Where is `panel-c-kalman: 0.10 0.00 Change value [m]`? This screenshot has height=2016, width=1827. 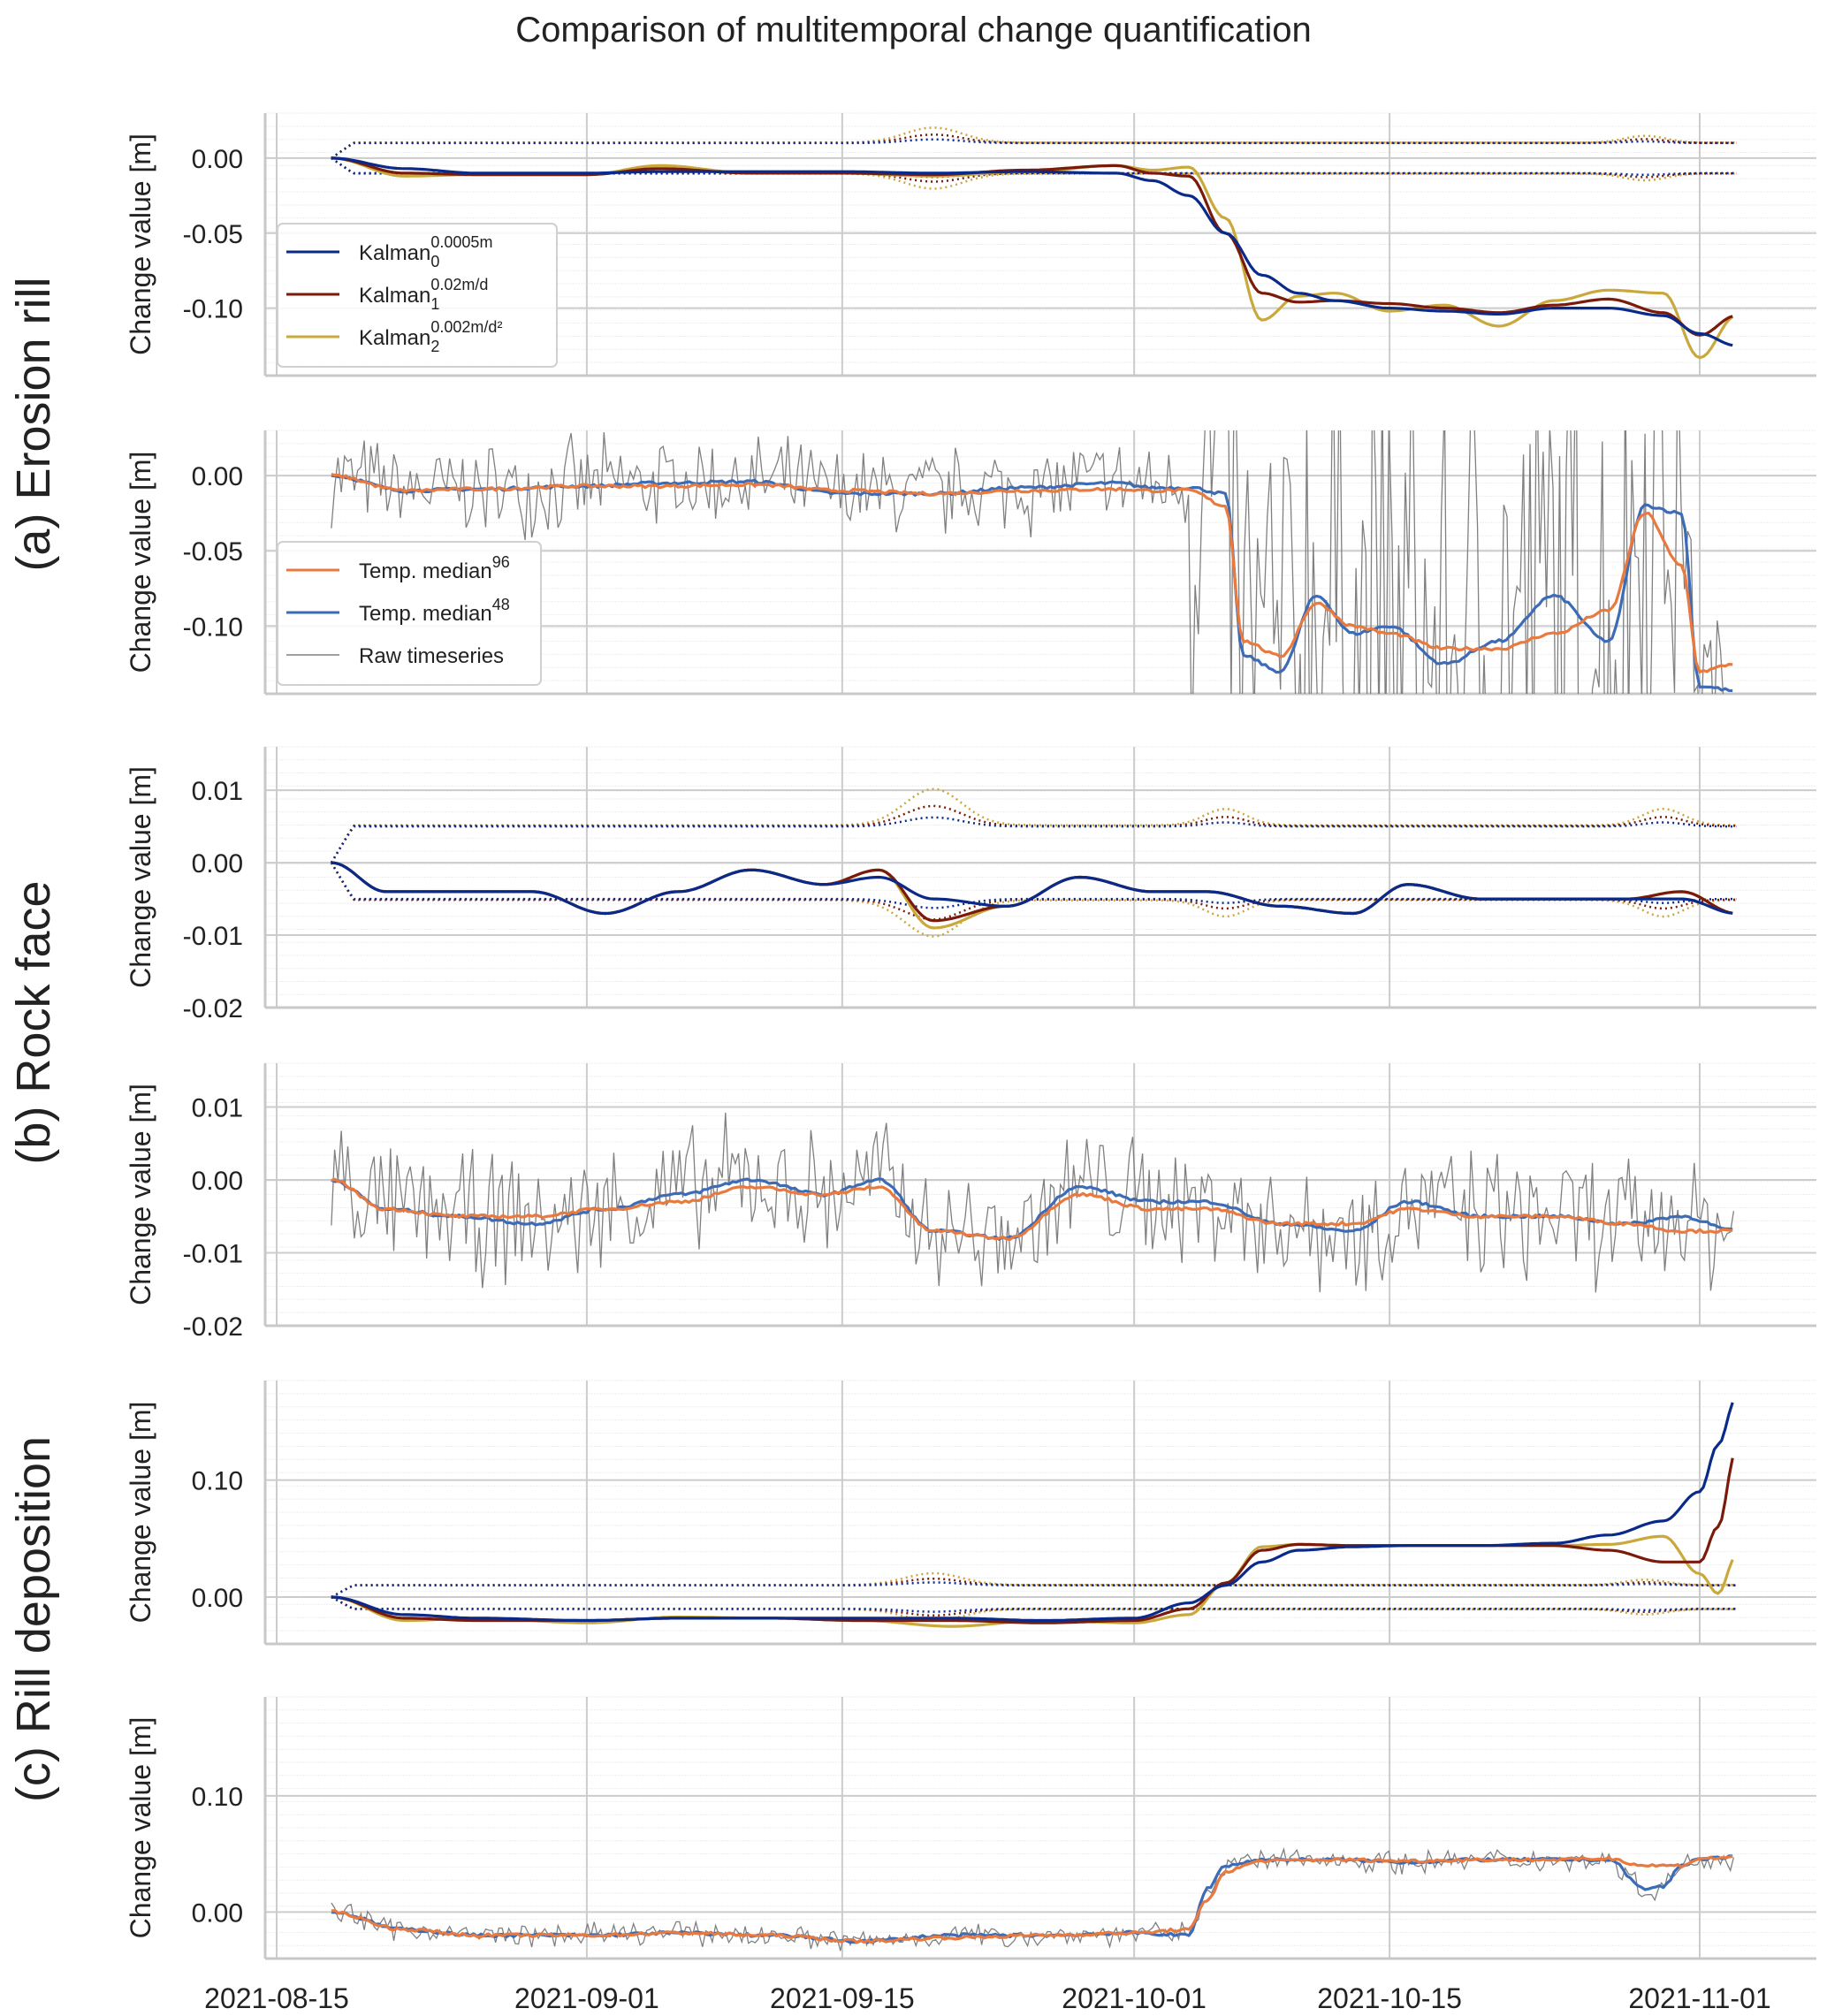 panel-c-kalman: 0.10 0.00 Change value [m] is located at coordinates (970, 1513).